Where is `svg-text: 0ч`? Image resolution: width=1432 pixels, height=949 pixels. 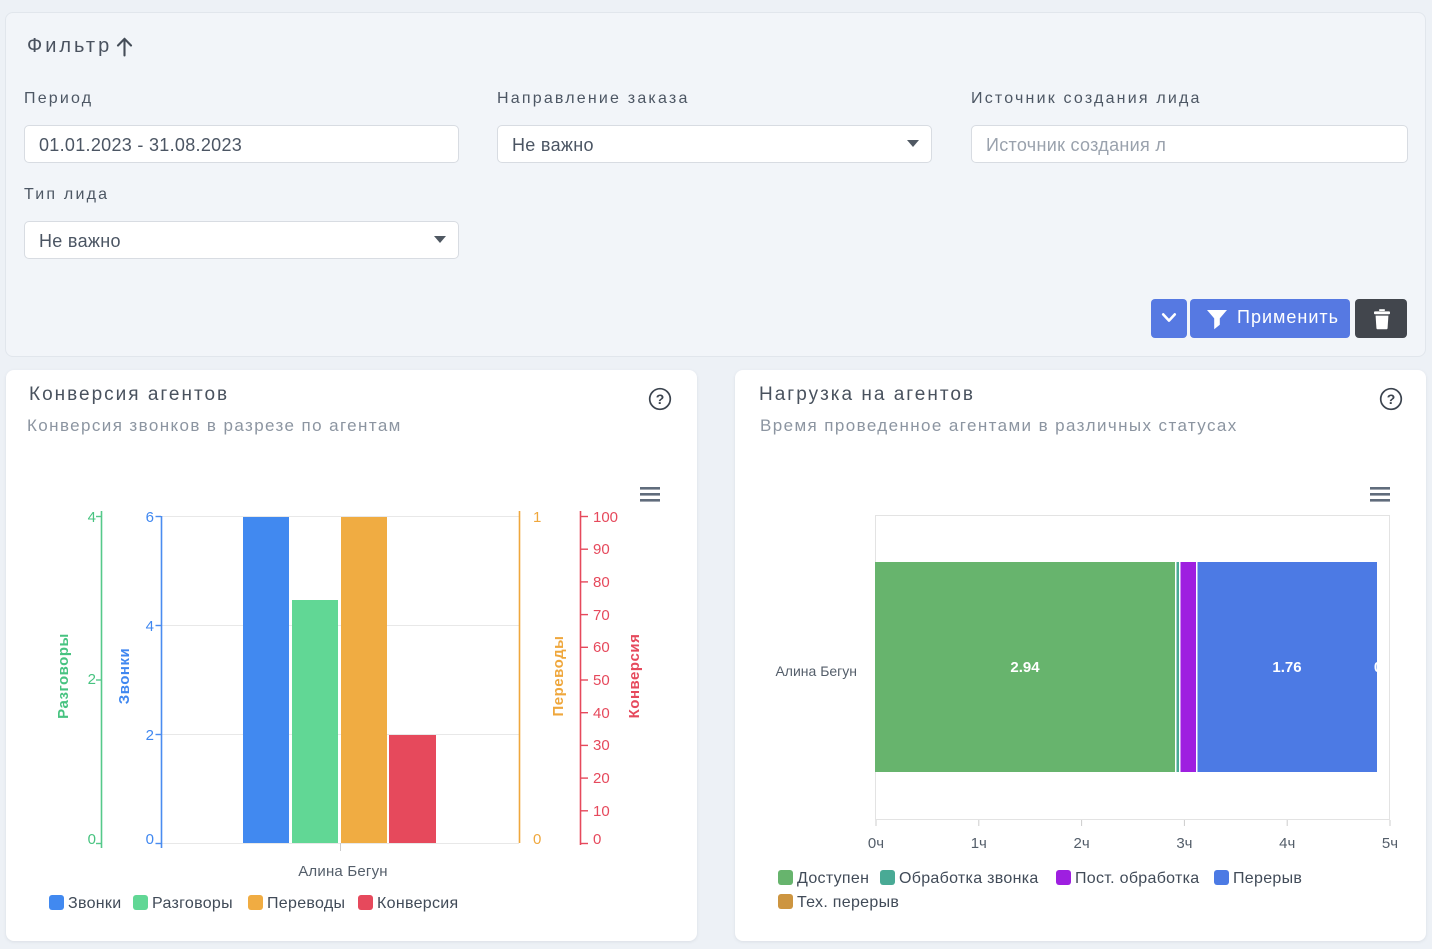 svg-text: 0ч is located at coordinates (876, 843).